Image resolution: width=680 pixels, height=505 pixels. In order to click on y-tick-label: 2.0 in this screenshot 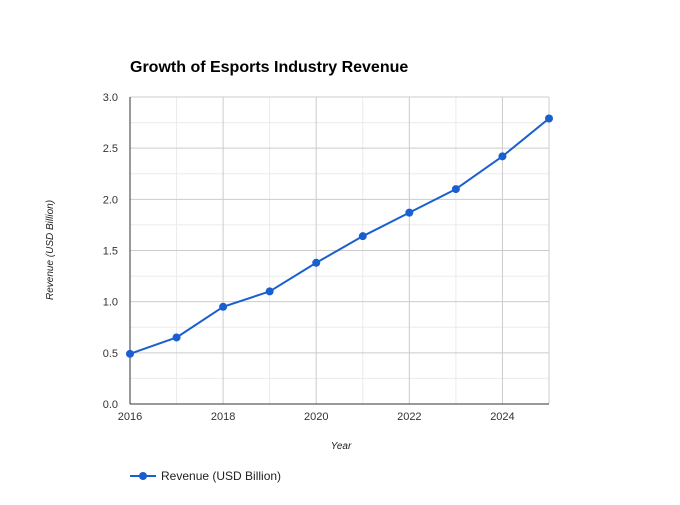, I will do `click(110, 200)`.